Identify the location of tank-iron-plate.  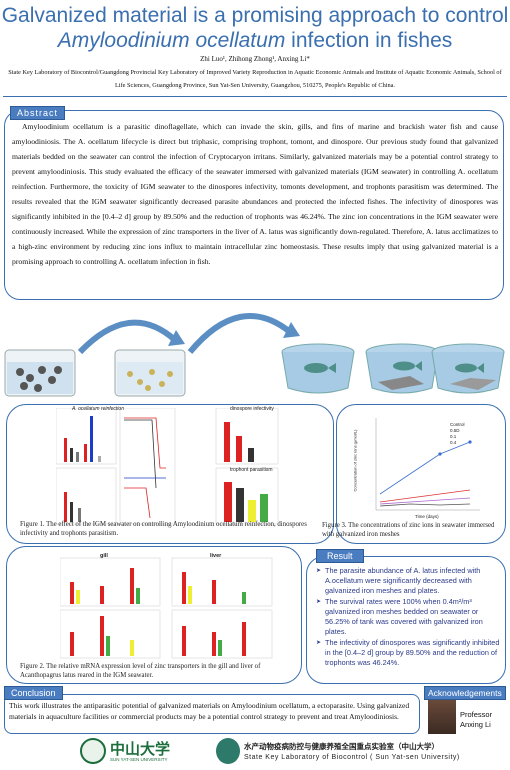
(402, 368).